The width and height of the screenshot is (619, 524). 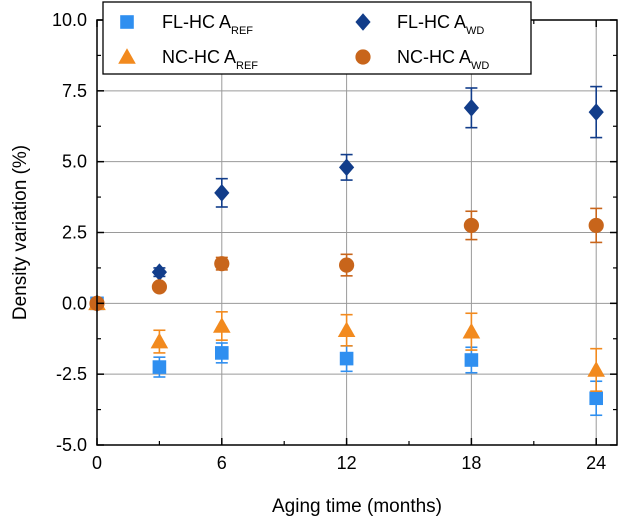 I want to click on y-tick-label: -5.0, so click(x=71, y=445).